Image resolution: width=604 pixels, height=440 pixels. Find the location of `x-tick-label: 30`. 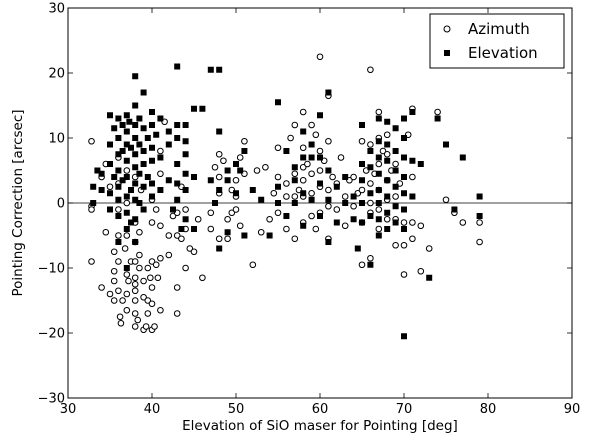

x-tick-label: 30 is located at coordinates (68, 409).